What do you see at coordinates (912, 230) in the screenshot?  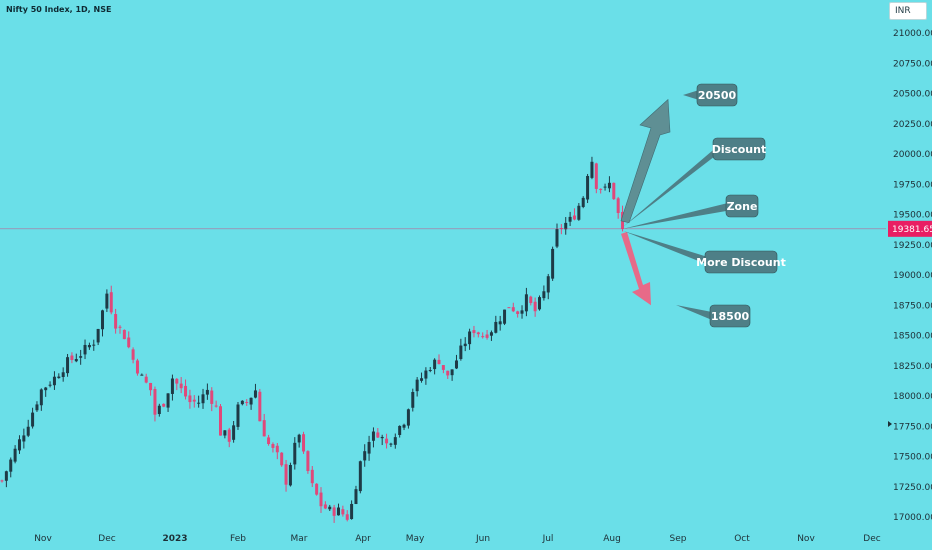 I see `last-price-label: 19381.65` at bounding box center [912, 230].